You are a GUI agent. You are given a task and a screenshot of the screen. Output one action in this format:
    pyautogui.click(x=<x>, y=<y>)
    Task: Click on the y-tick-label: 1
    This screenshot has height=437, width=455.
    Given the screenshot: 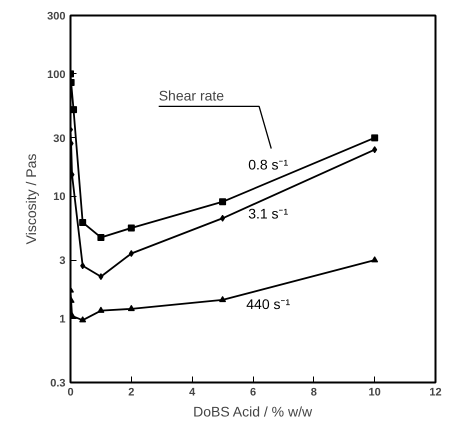 What is the action you would take?
    pyautogui.click(x=62, y=320)
    